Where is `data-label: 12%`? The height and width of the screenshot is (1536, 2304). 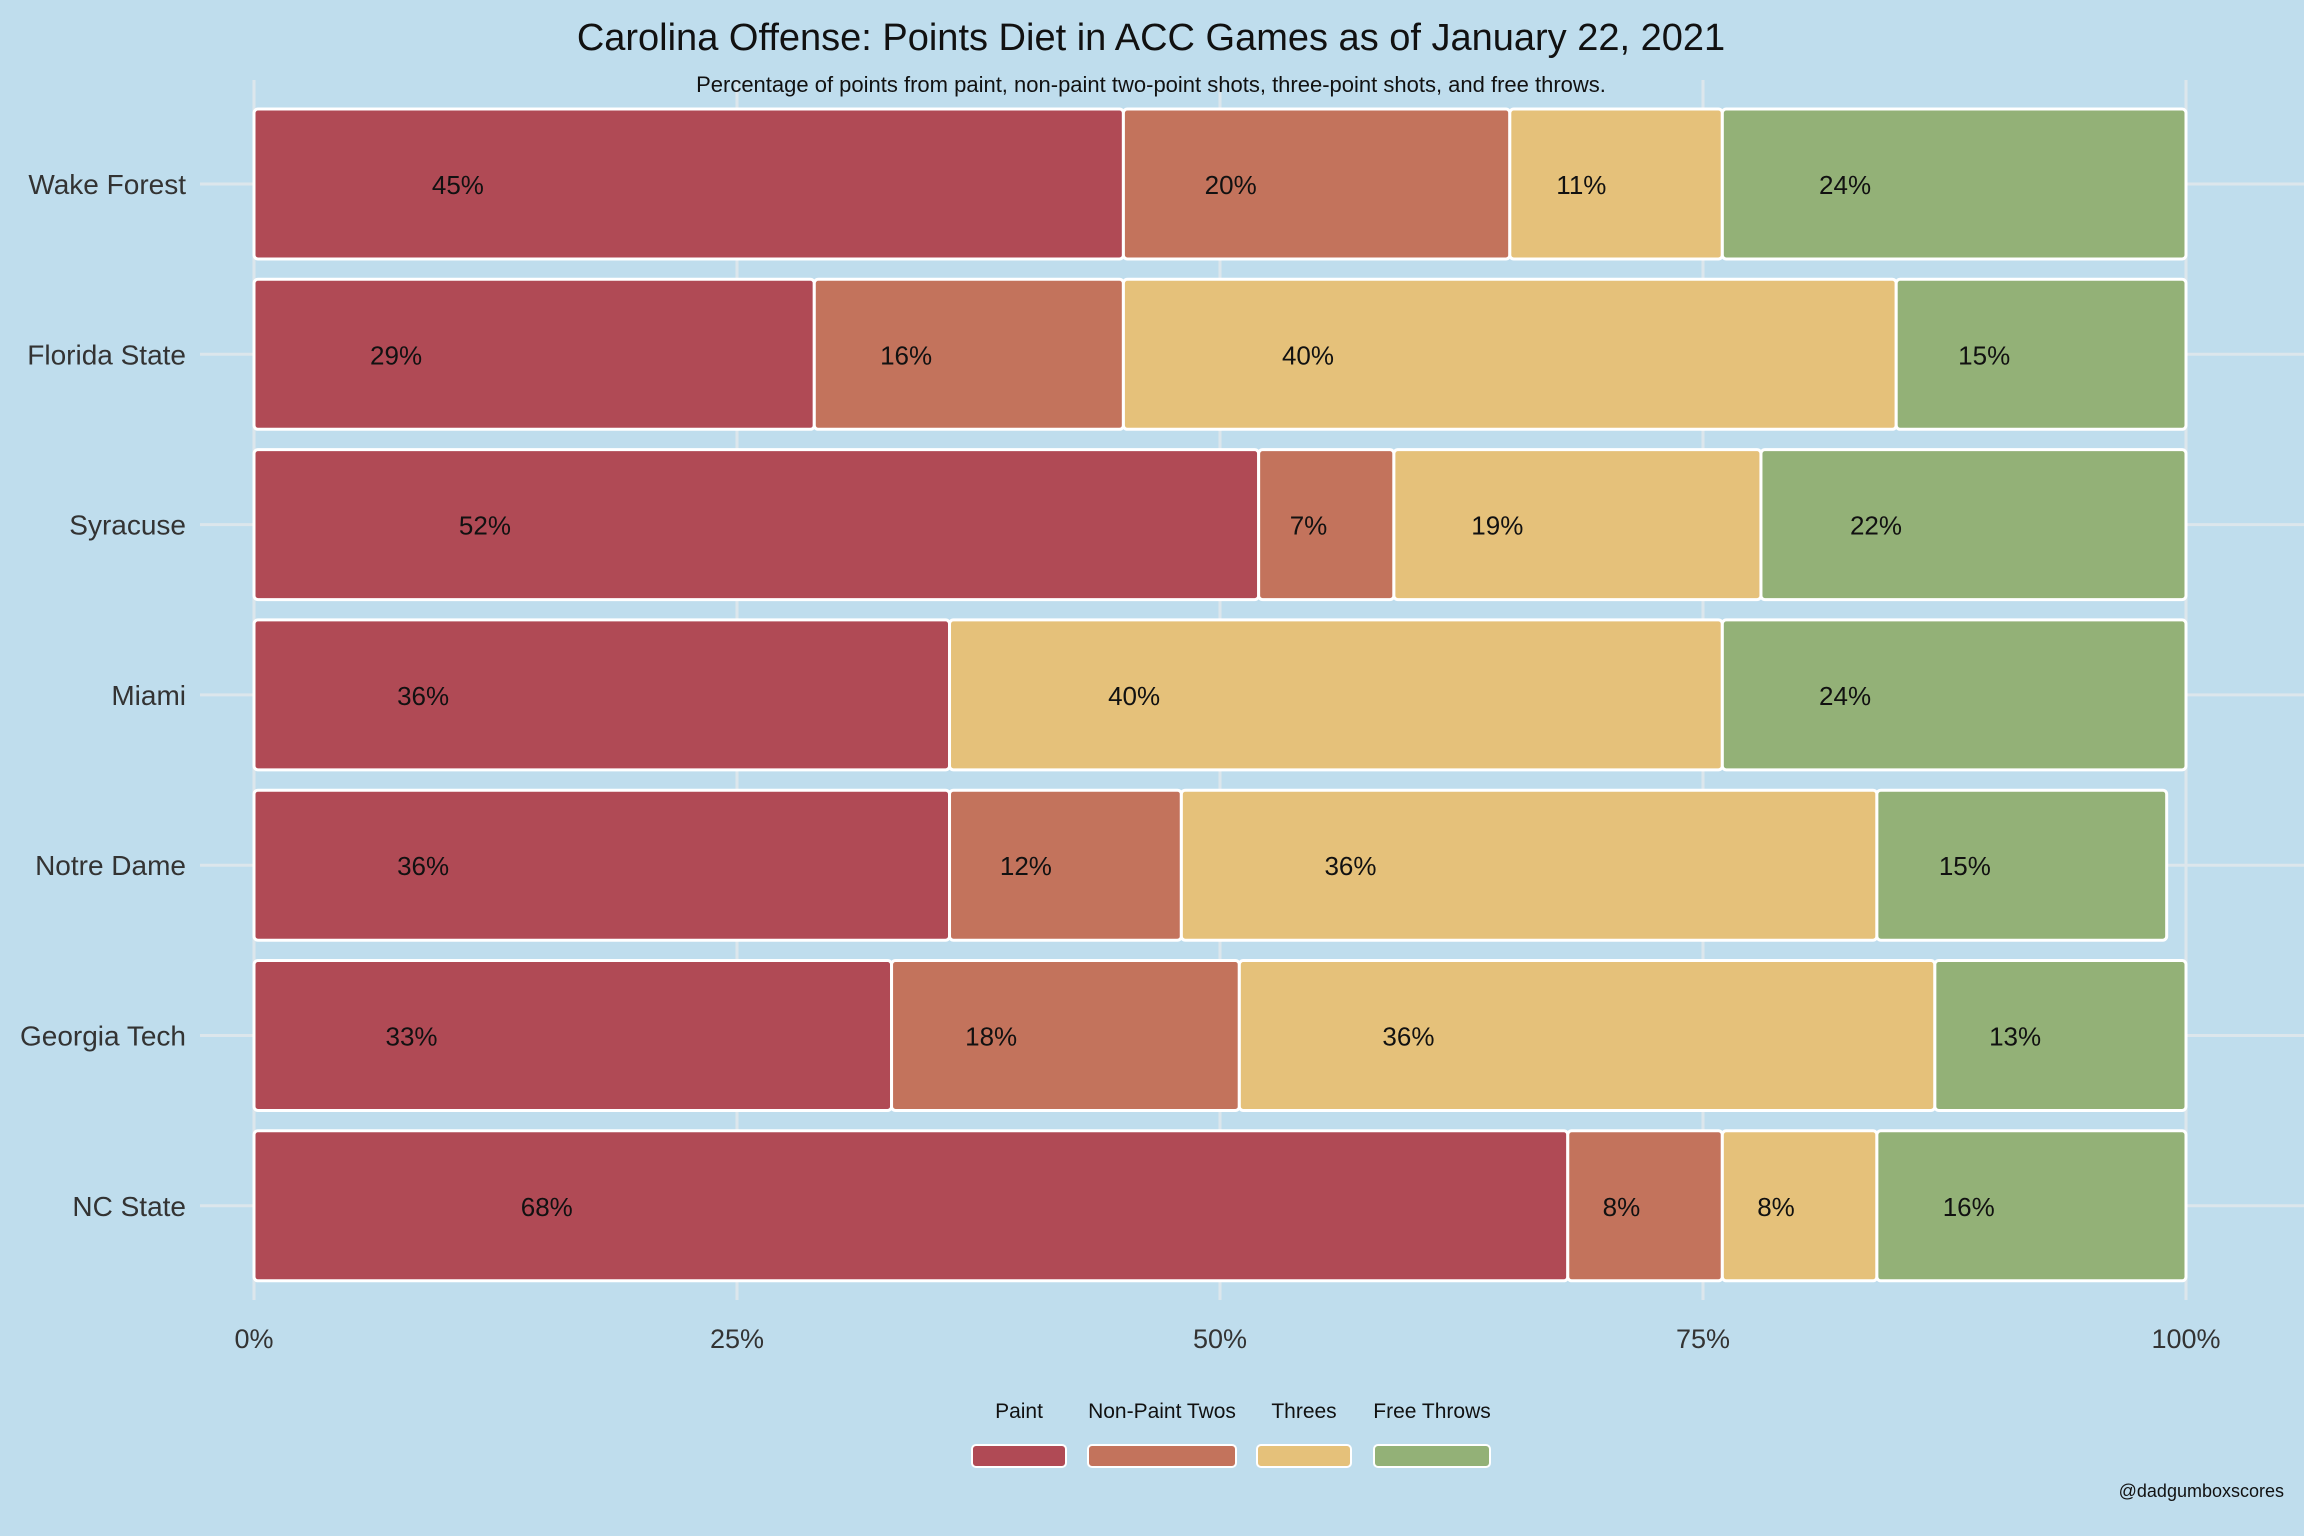 data-label: 12% is located at coordinates (1026, 866).